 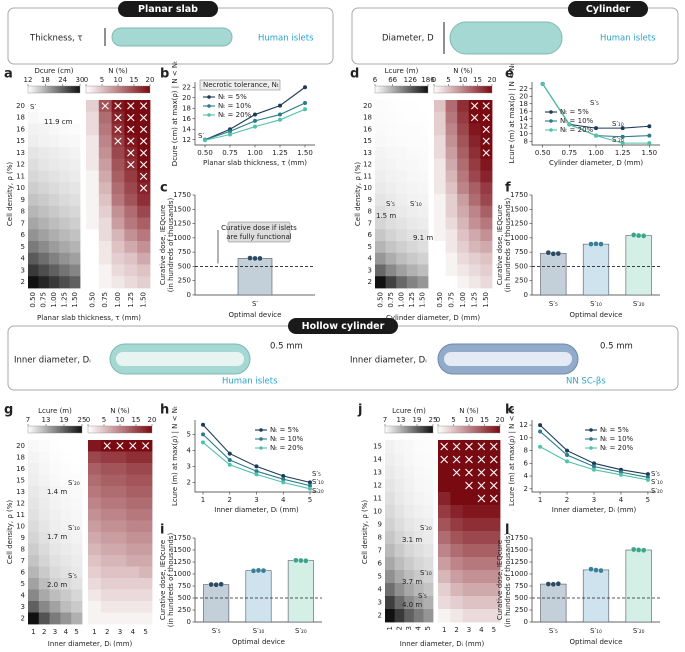 I want to click on y-tick-label: 9, so click(x=23, y=538).